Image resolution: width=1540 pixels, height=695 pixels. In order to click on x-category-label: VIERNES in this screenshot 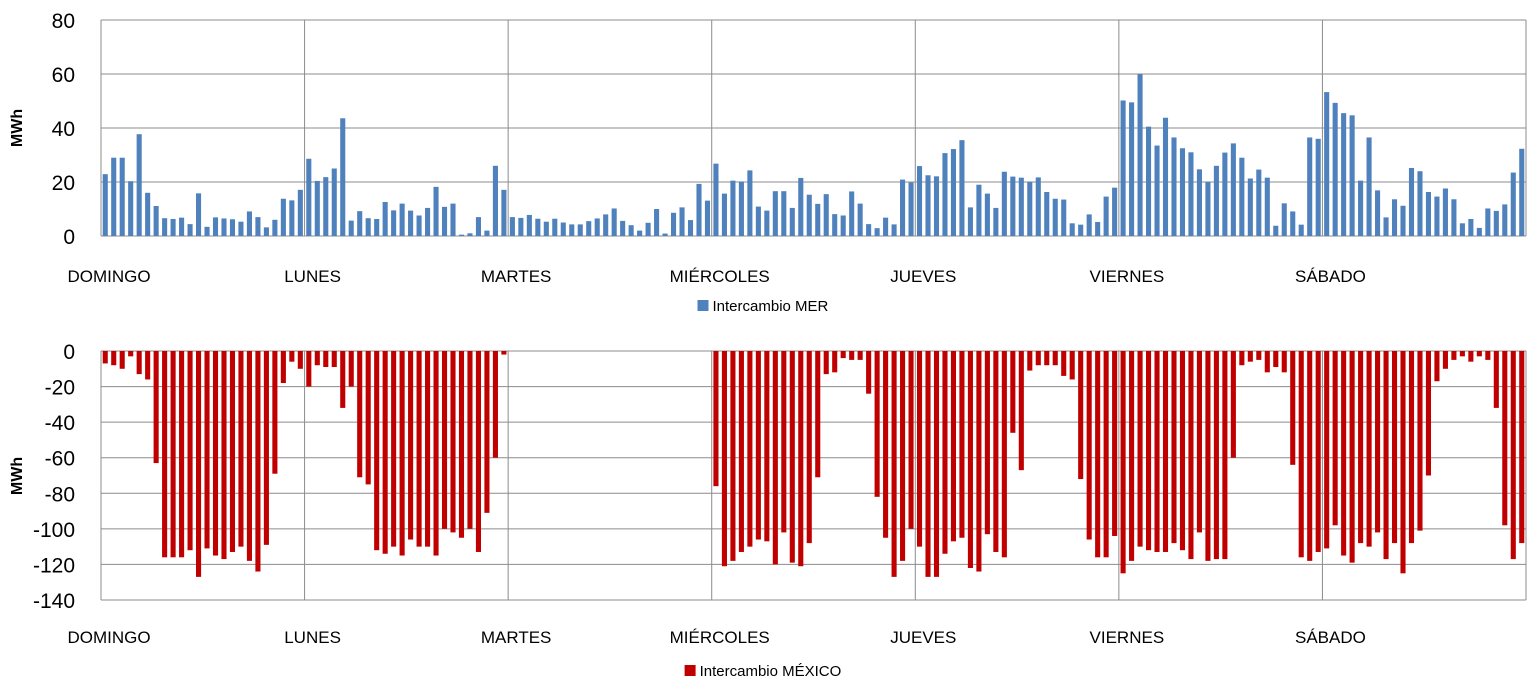, I will do `click(1127, 276)`.